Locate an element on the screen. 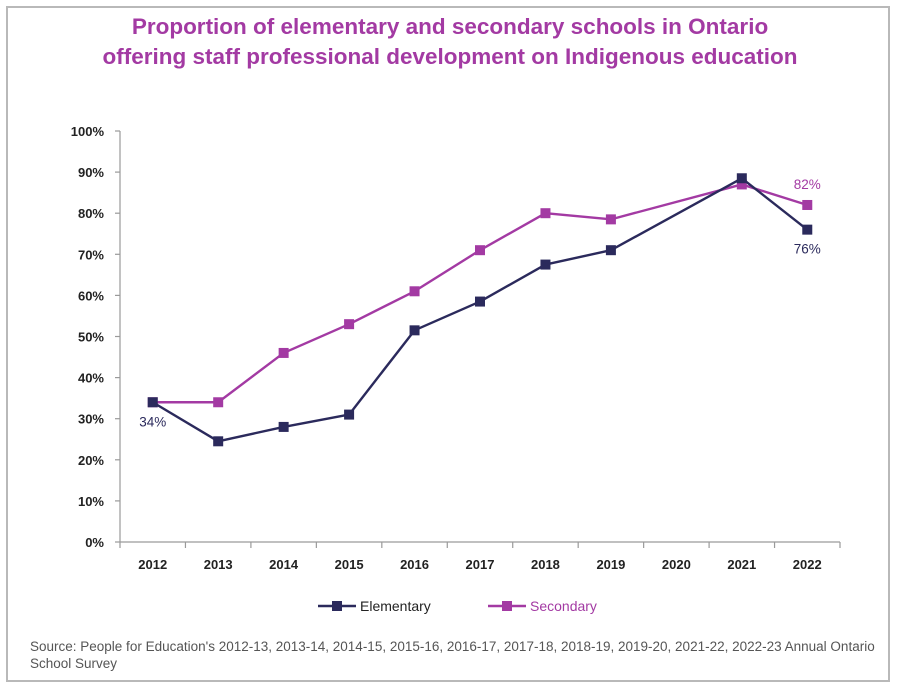 Image resolution: width=900 pixels, height=692 pixels. y-tick-label: 20% is located at coordinates (91, 460).